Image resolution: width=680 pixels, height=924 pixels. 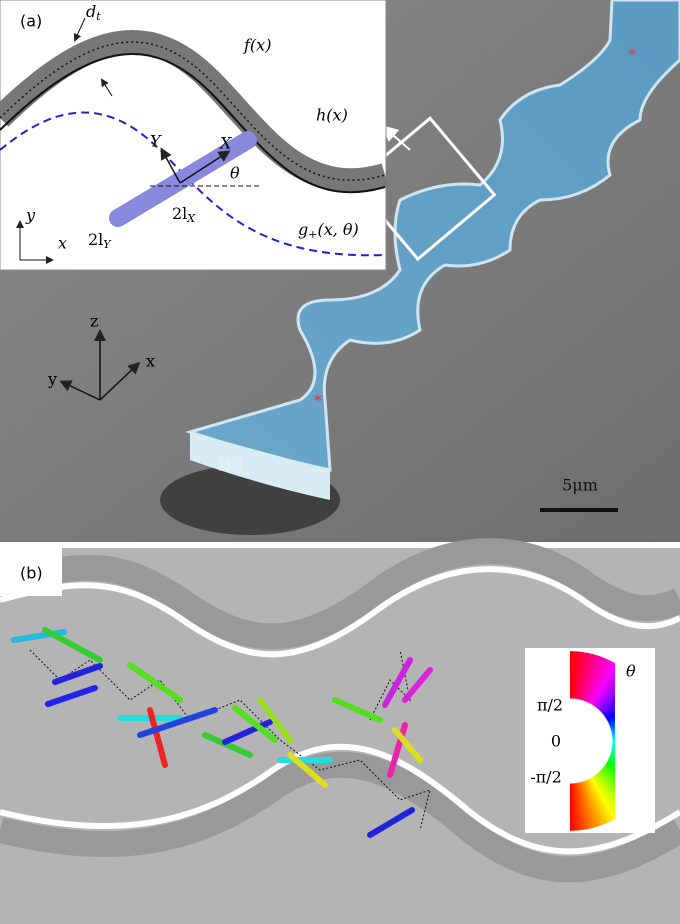 What do you see at coordinates (631, 671) in the screenshot?
I see `colorbar-title: θ` at bounding box center [631, 671].